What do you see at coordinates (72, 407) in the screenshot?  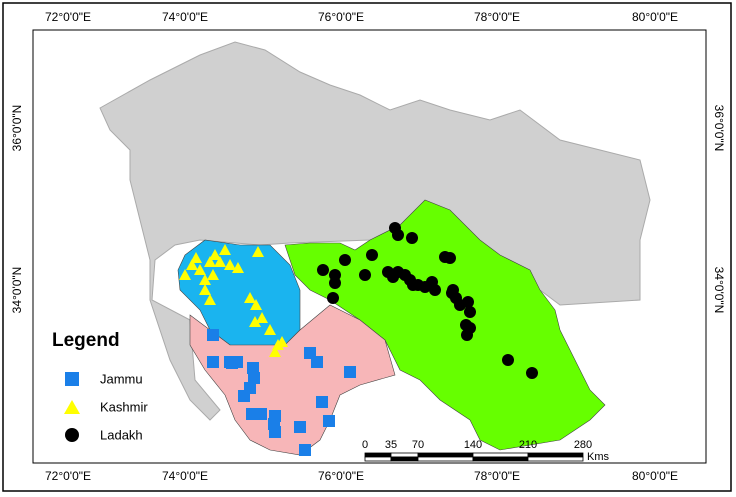 I see `legend-symbol-kashmir` at bounding box center [72, 407].